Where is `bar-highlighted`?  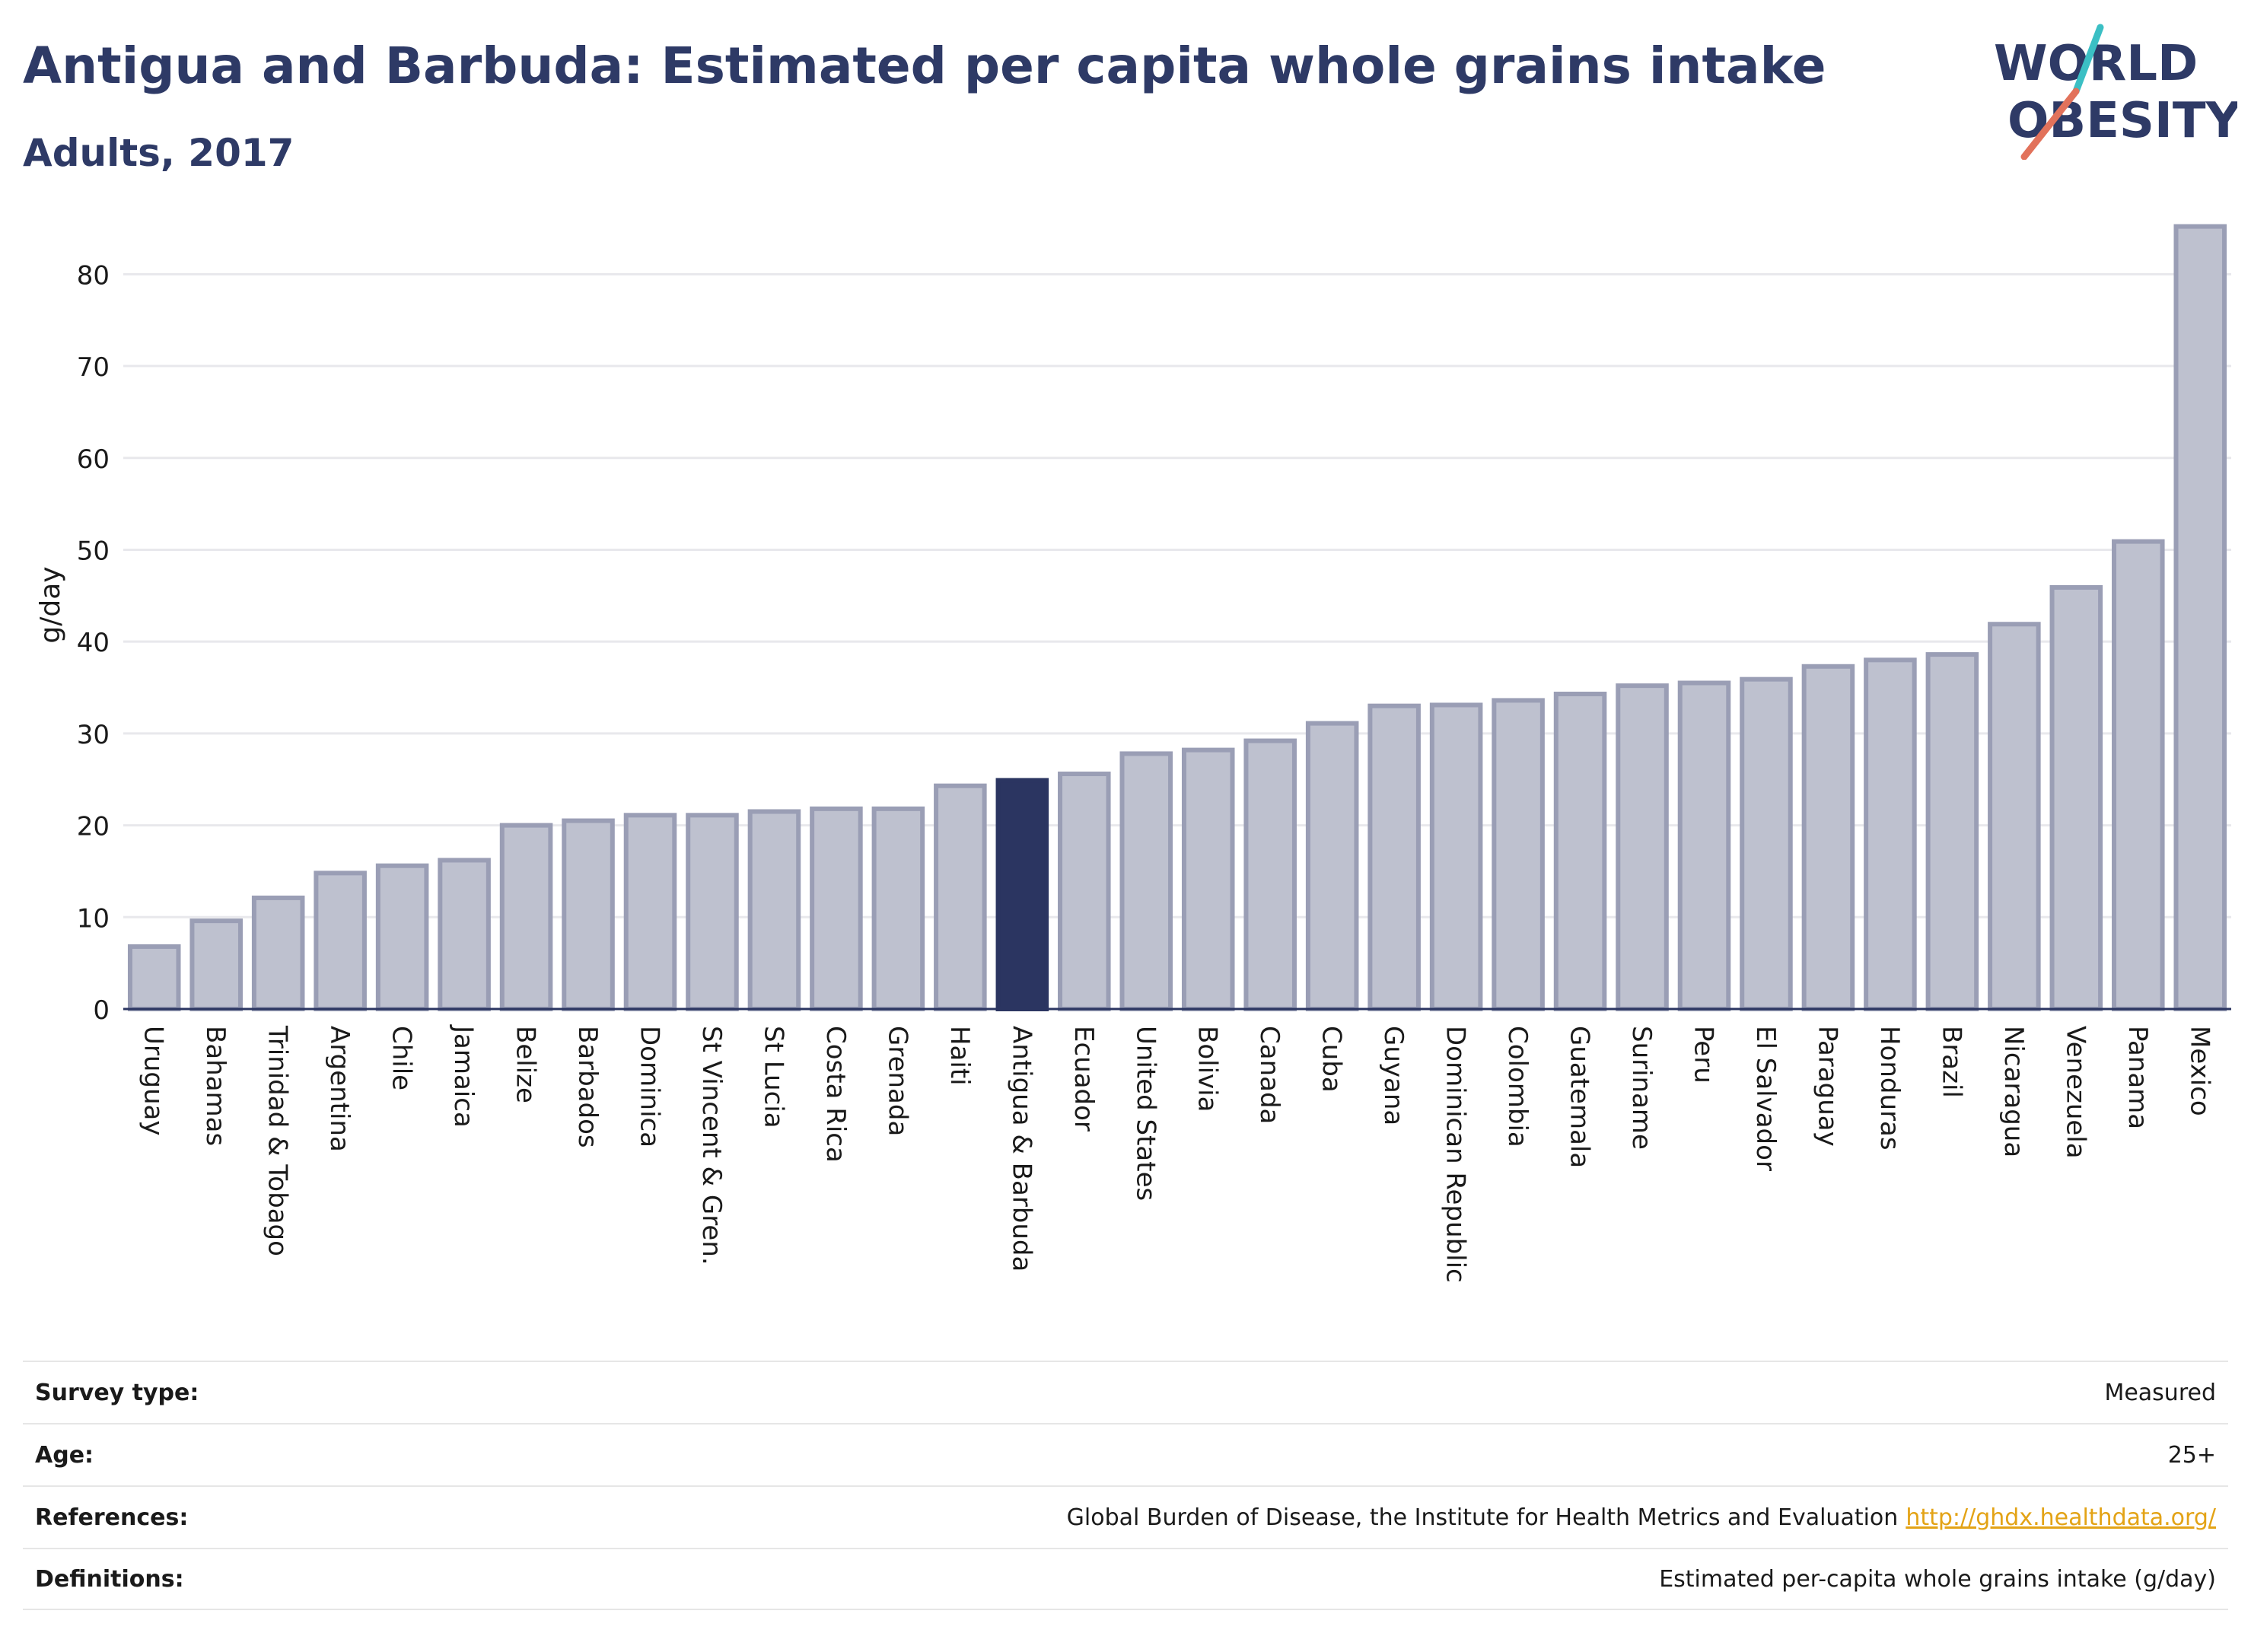
bar-highlighted is located at coordinates (1022, 895).